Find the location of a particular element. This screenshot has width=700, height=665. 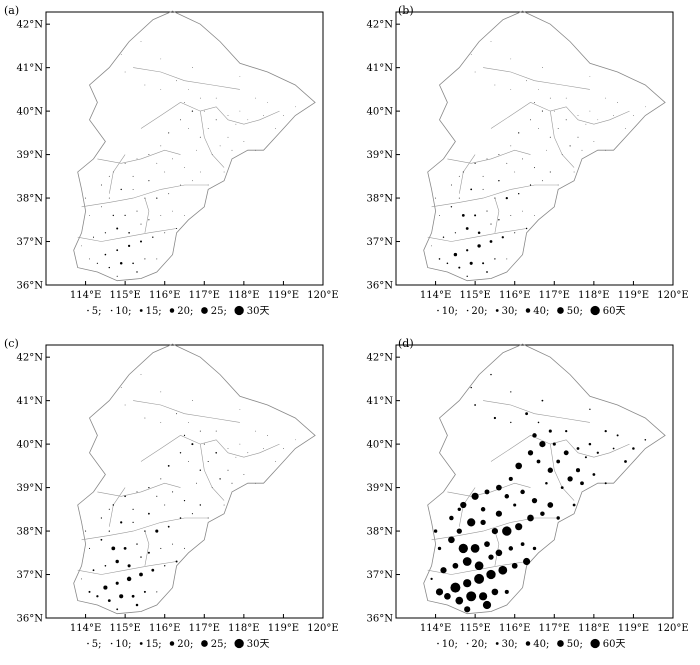

lon-tick-label: 118°E is located at coordinates (593, 295).